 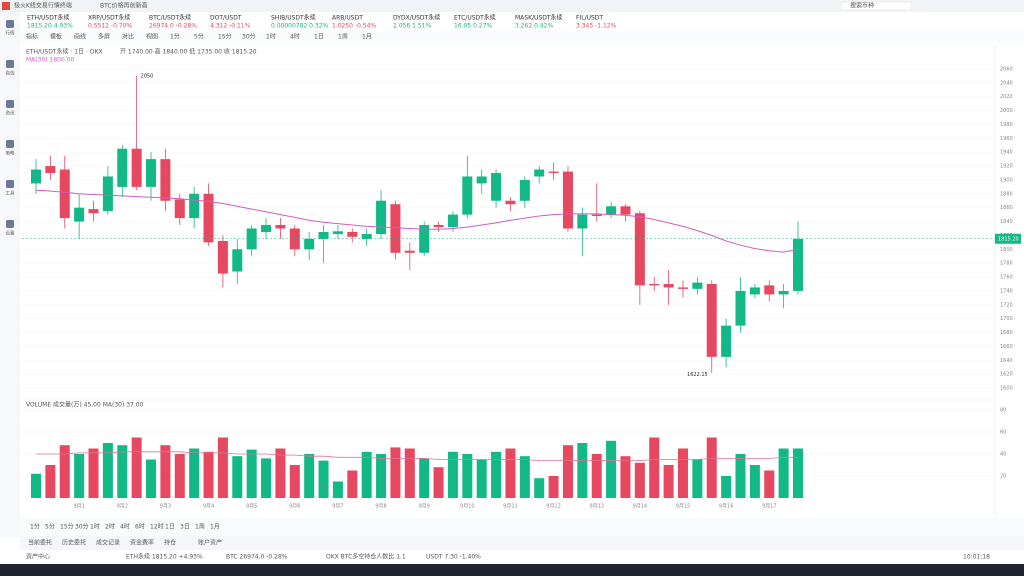 What do you see at coordinates (67, 527) in the screenshot?
I see `timeframe: 15分` at bounding box center [67, 527].